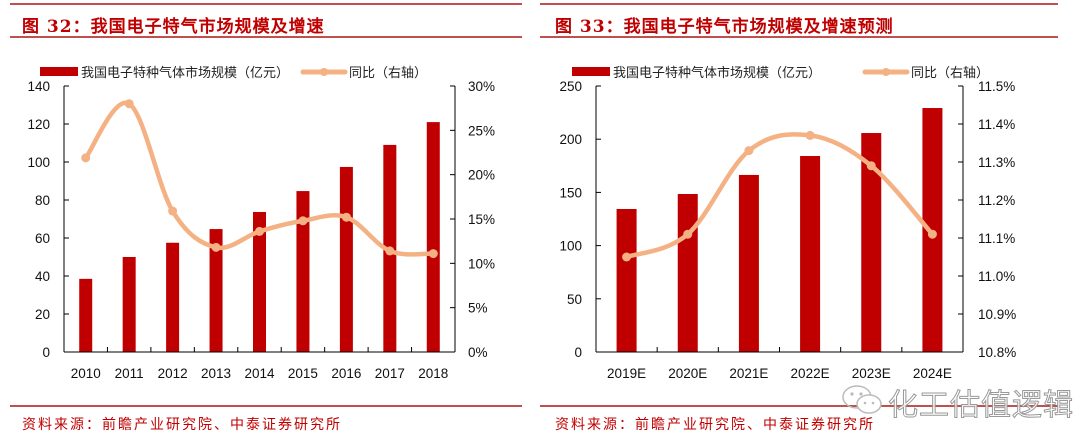 Image resolution: width=1080 pixels, height=447 pixels. Describe the element at coordinates (42, 238) in the screenshot. I see `left-tick-label: 60` at that location.